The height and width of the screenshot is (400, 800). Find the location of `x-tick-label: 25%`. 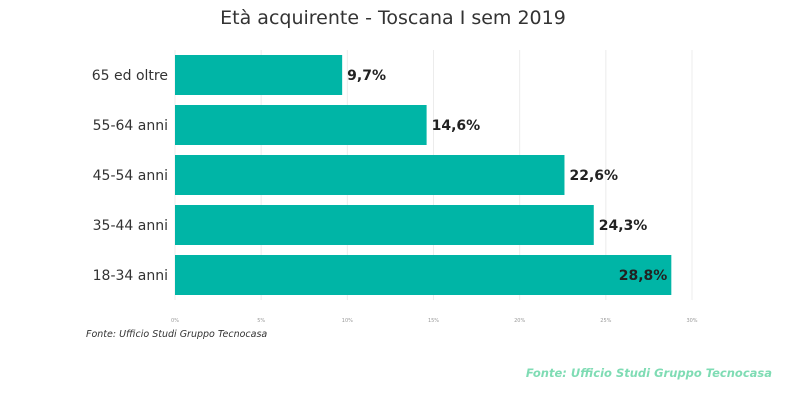

x-tick-label: 25% is located at coordinates (605, 321).